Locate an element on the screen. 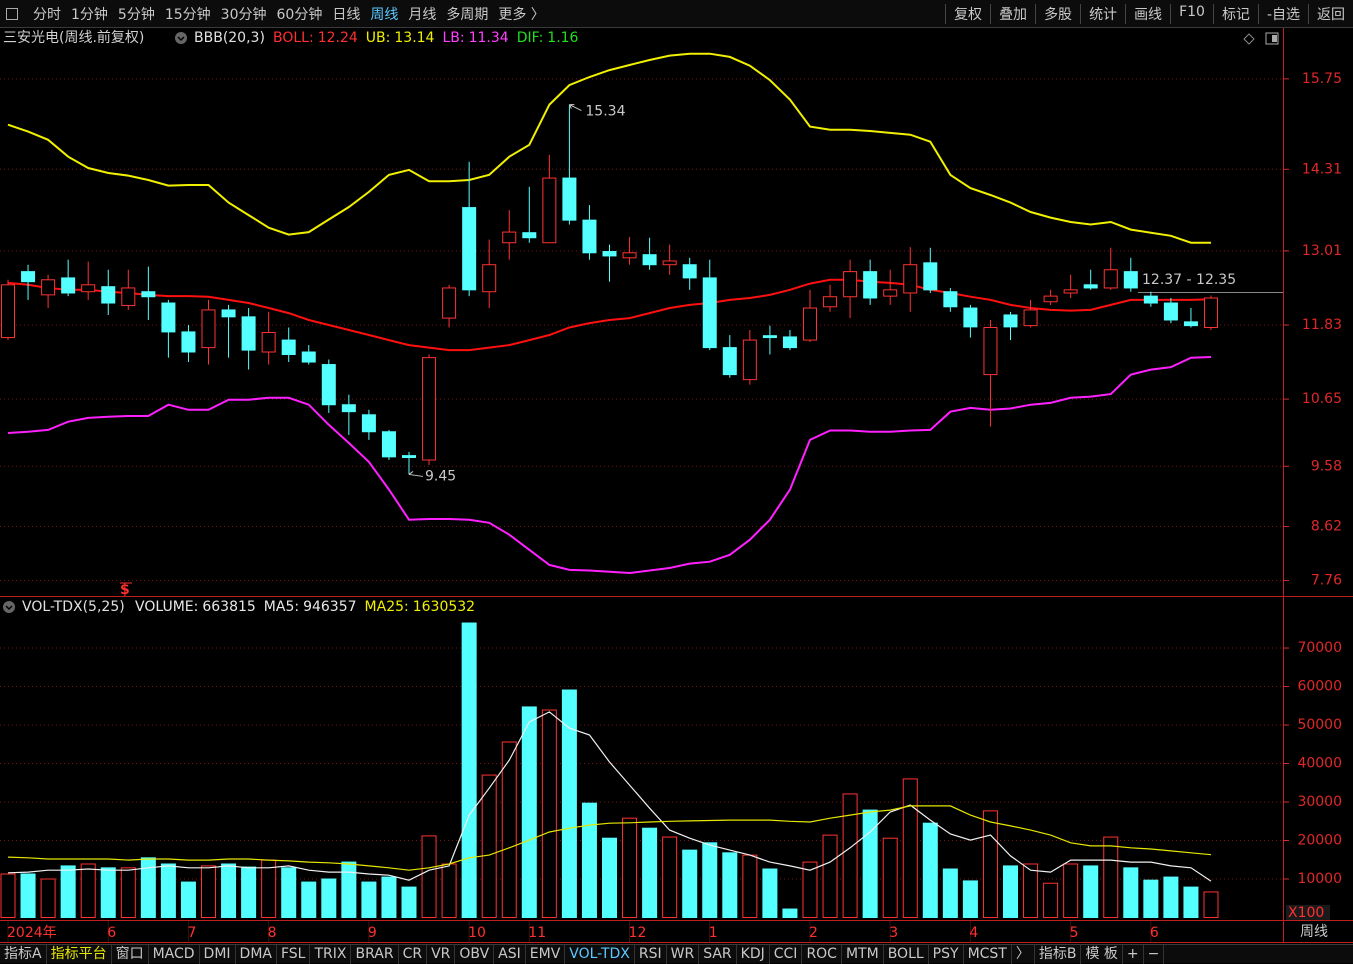 This screenshot has width=1353, height=964. toolbar-button: 分时 is located at coordinates (47, 14).